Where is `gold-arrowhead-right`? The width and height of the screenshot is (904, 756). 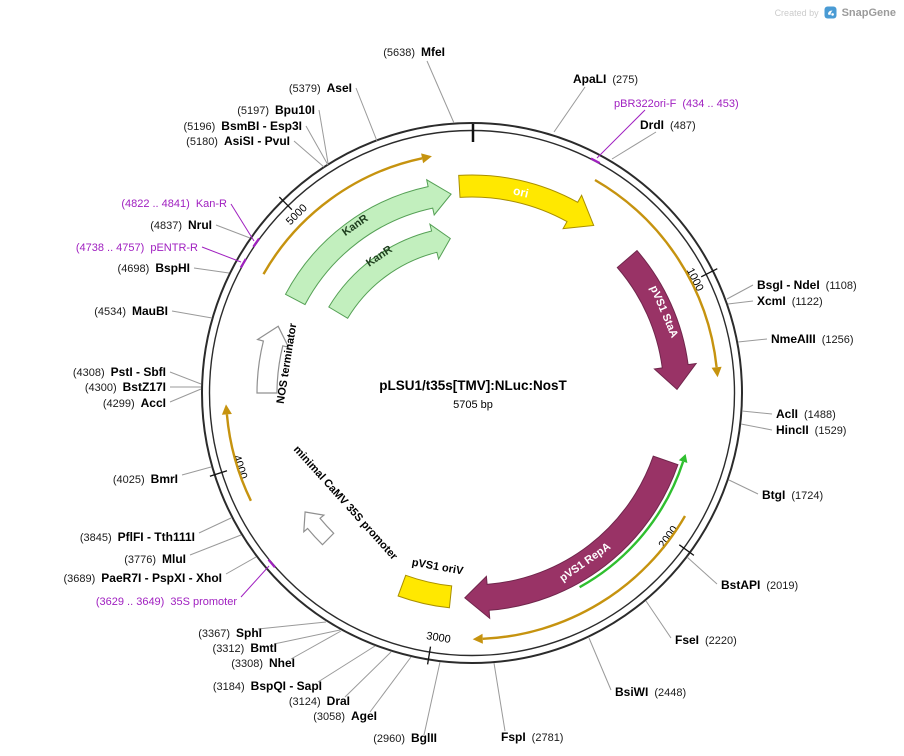
gold-arrowhead-right is located at coordinates (716, 372).